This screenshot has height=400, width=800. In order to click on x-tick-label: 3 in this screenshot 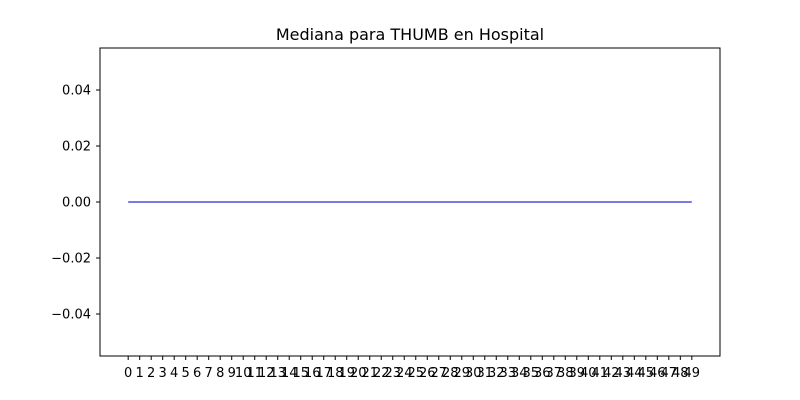, I will do `click(163, 373)`.